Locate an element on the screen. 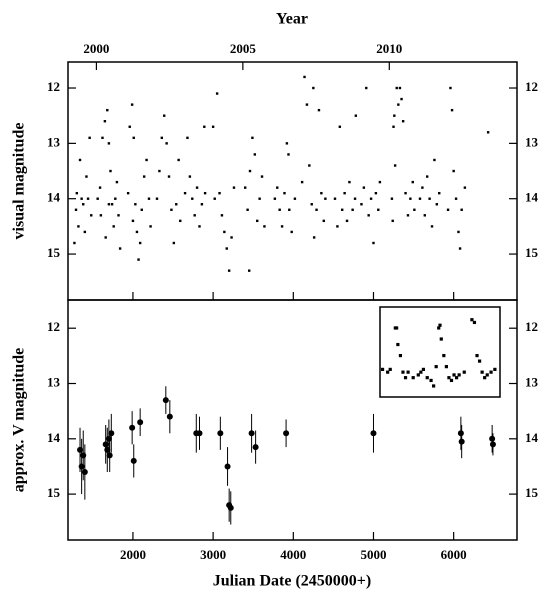 The width and height of the screenshot is (552, 604). top-tick-label: 2000 is located at coordinates (96, 48).